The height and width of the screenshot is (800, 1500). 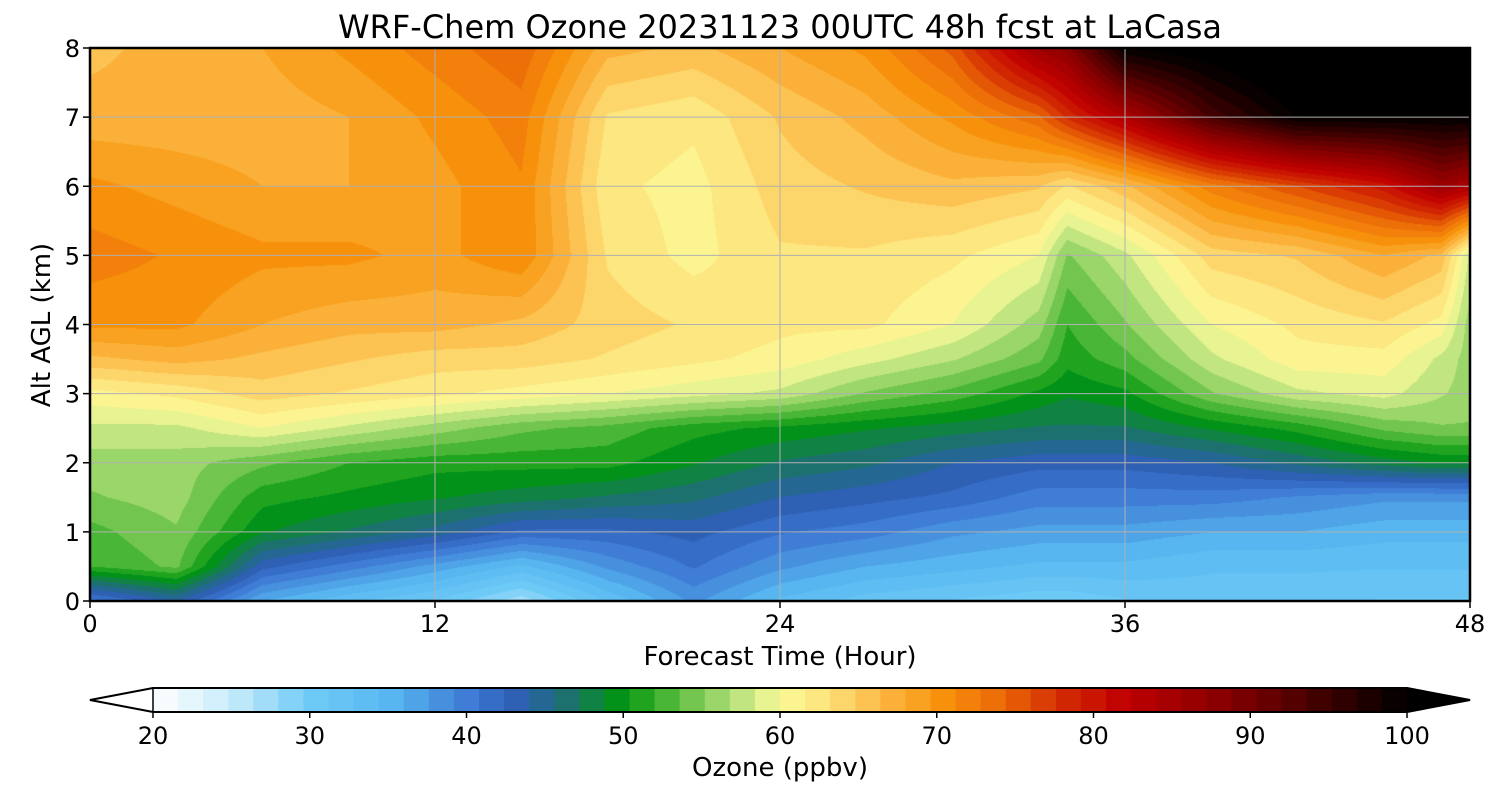 What do you see at coordinates (1407, 736) in the screenshot?
I see `colorbar-tick-label: 100` at bounding box center [1407, 736].